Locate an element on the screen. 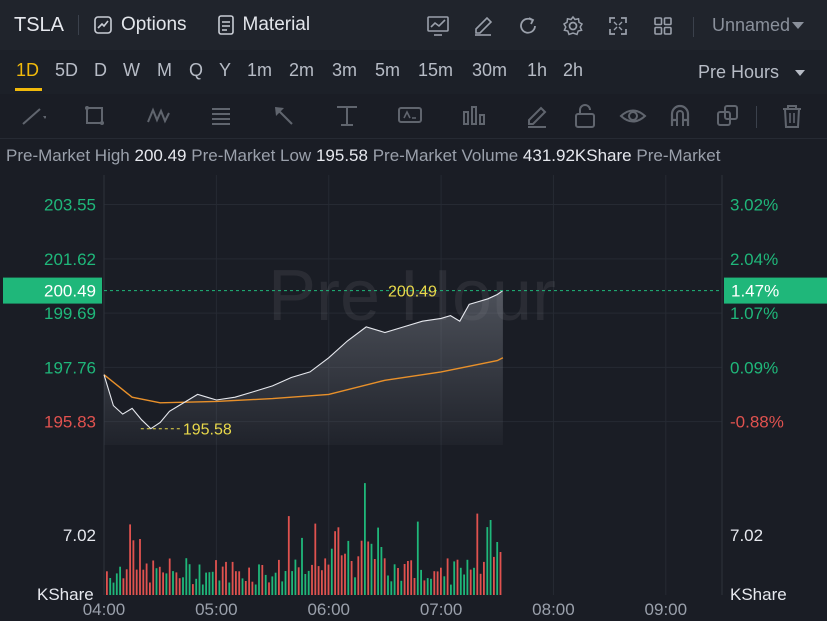 This screenshot has height=621, width=827. options-label: Options is located at coordinates (154, 24).